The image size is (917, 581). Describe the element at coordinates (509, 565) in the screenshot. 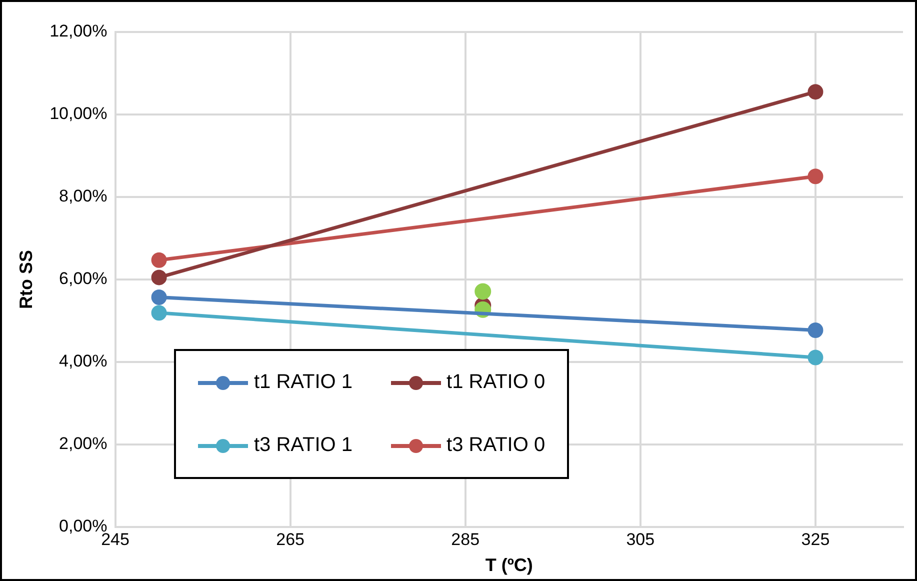

I see `x-axis-title: T (ºC)` at that location.